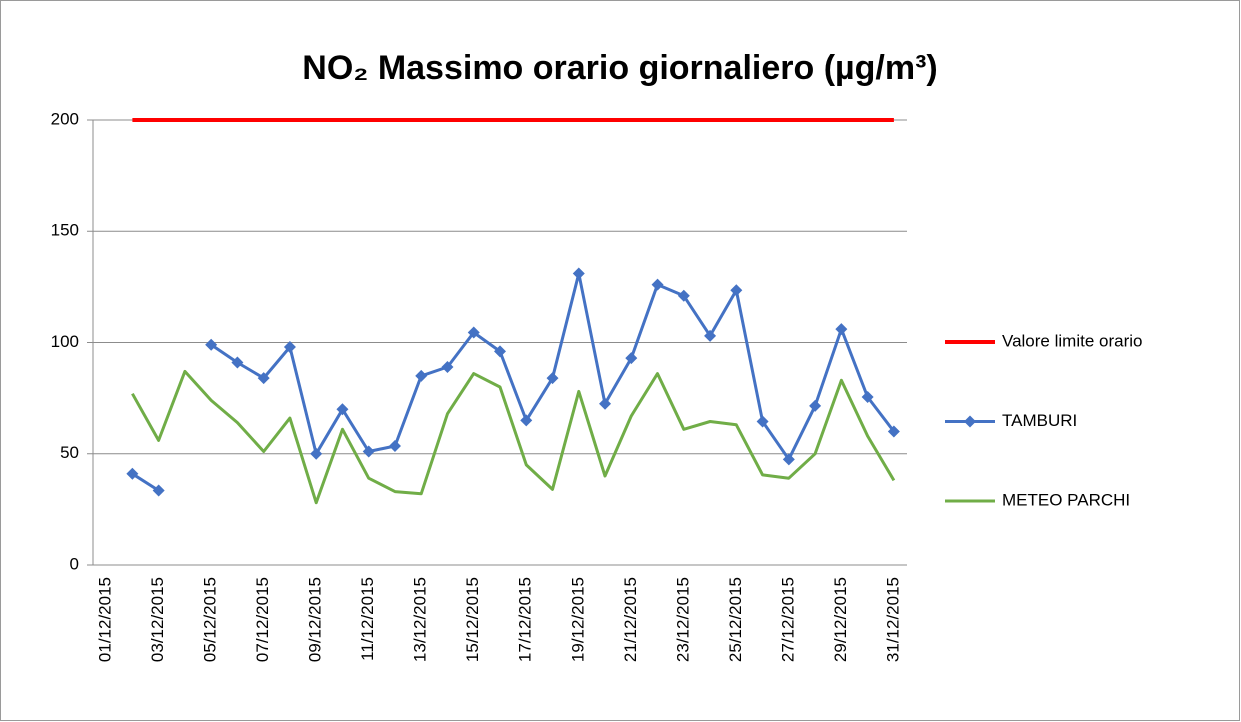 Image resolution: width=1241 pixels, height=722 pixels. Describe the element at coordinates (420, 619) in the screenshot. I see `x-tick-label: 13/12/2015` at that location.